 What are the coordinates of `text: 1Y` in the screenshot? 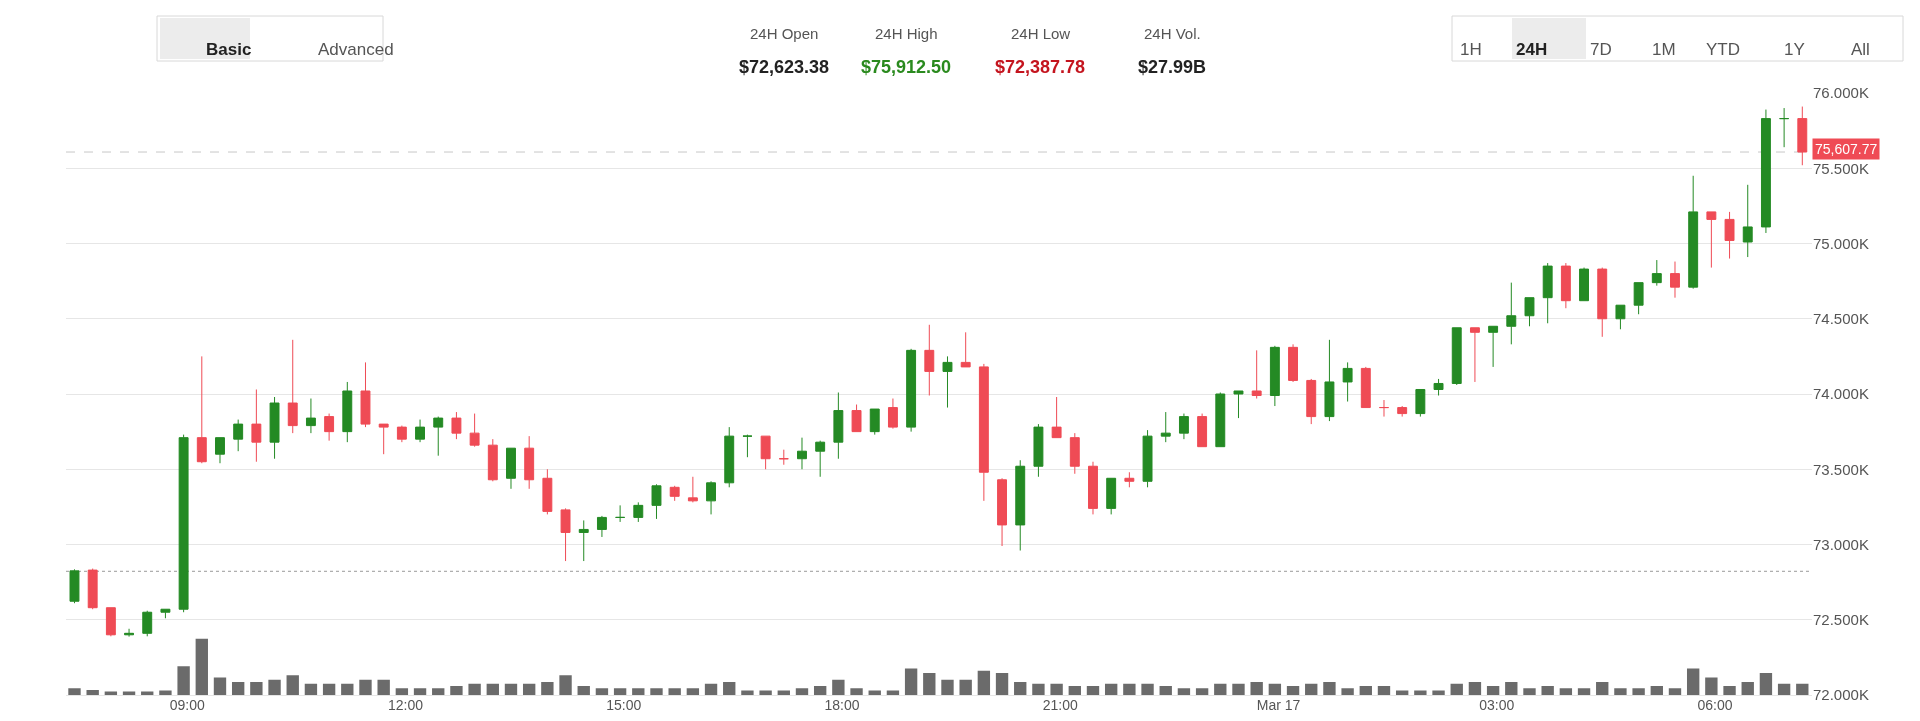 It's located at (1794, 49).